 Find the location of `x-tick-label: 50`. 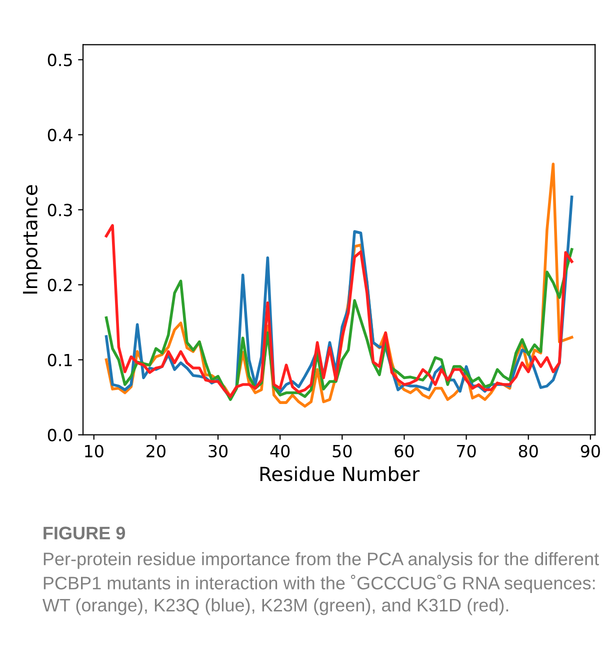

x-tick-label: 50 is located at coordinates (342, 451).